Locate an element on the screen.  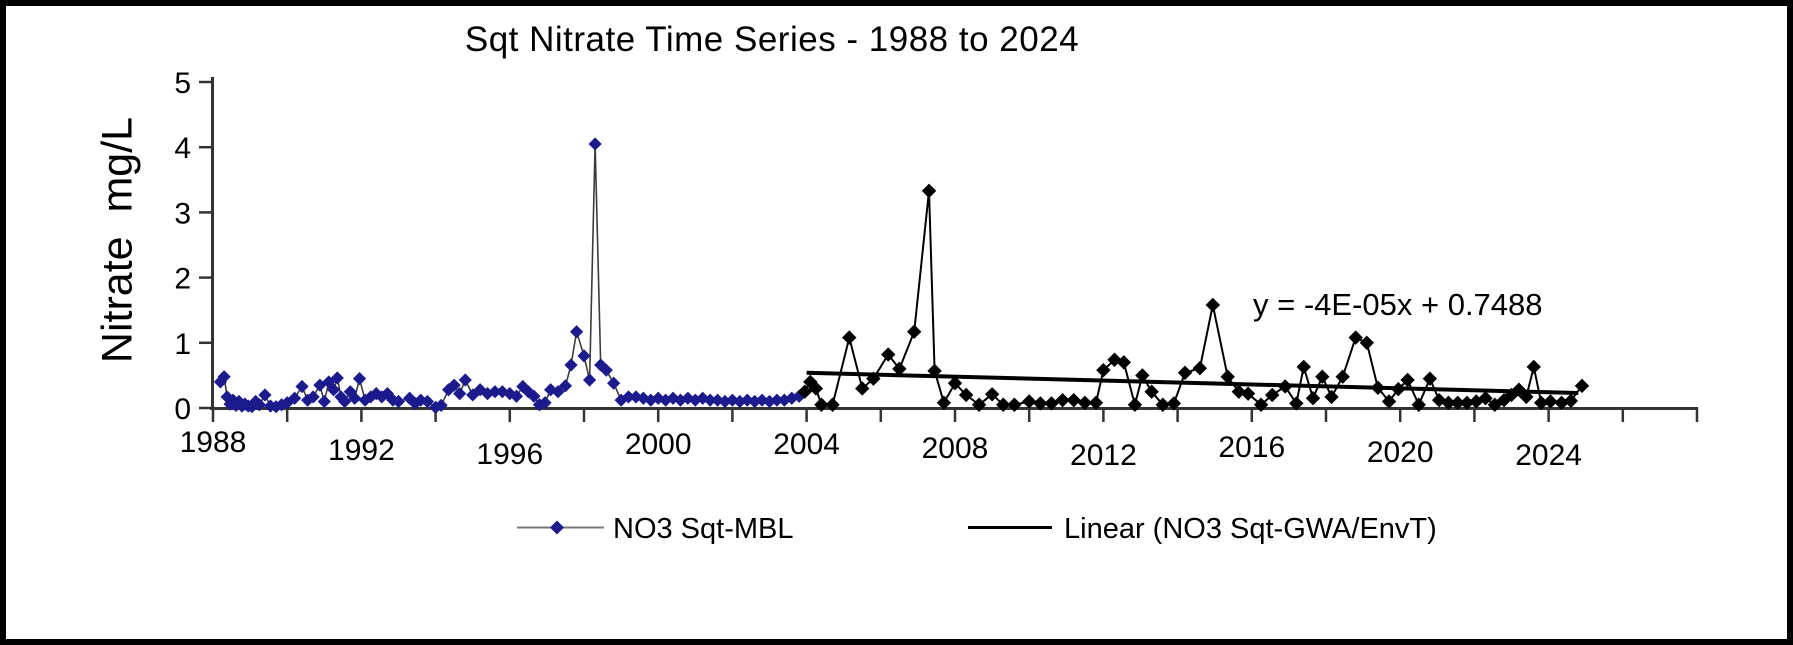
trendline is located at coordinates (1192, 383).